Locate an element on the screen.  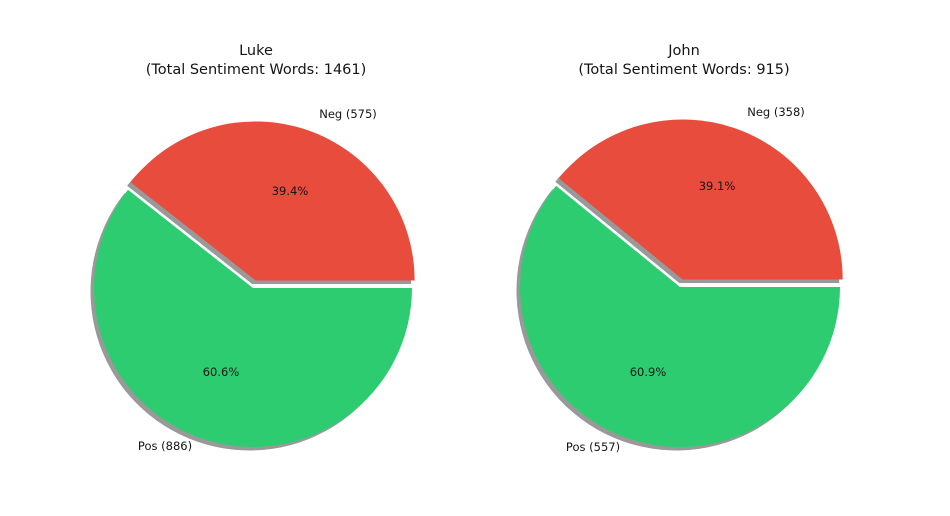
slice-label-pos-luke: Pos (886) is located at coordinates (165, 446).